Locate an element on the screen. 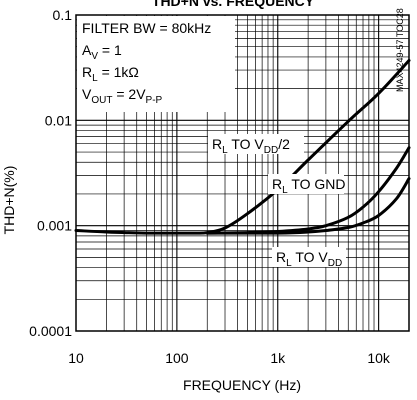 This screenshot has width=417, height=400. x-tick-label: 10k is located at coordinates (379, 358).